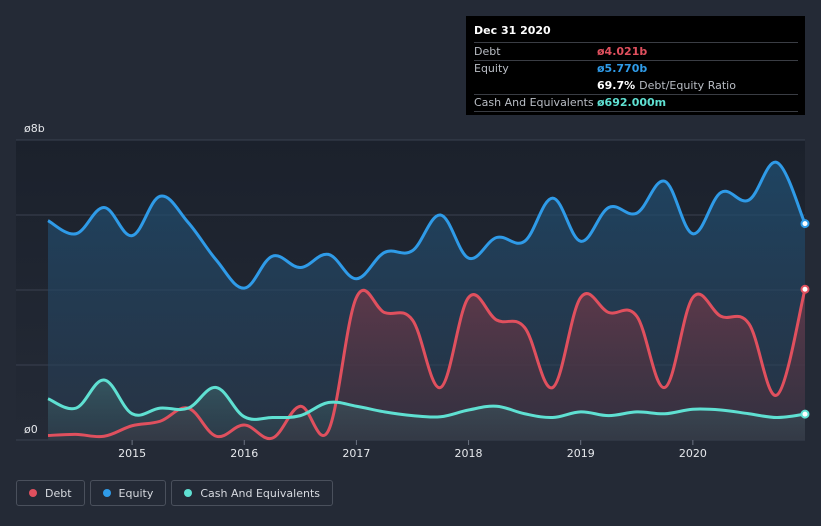 This screenshot has width=821, height=526. I want to click on tooltip-row-ratio: 69.7% Debt/Equity Ratio, so click(636, 85).